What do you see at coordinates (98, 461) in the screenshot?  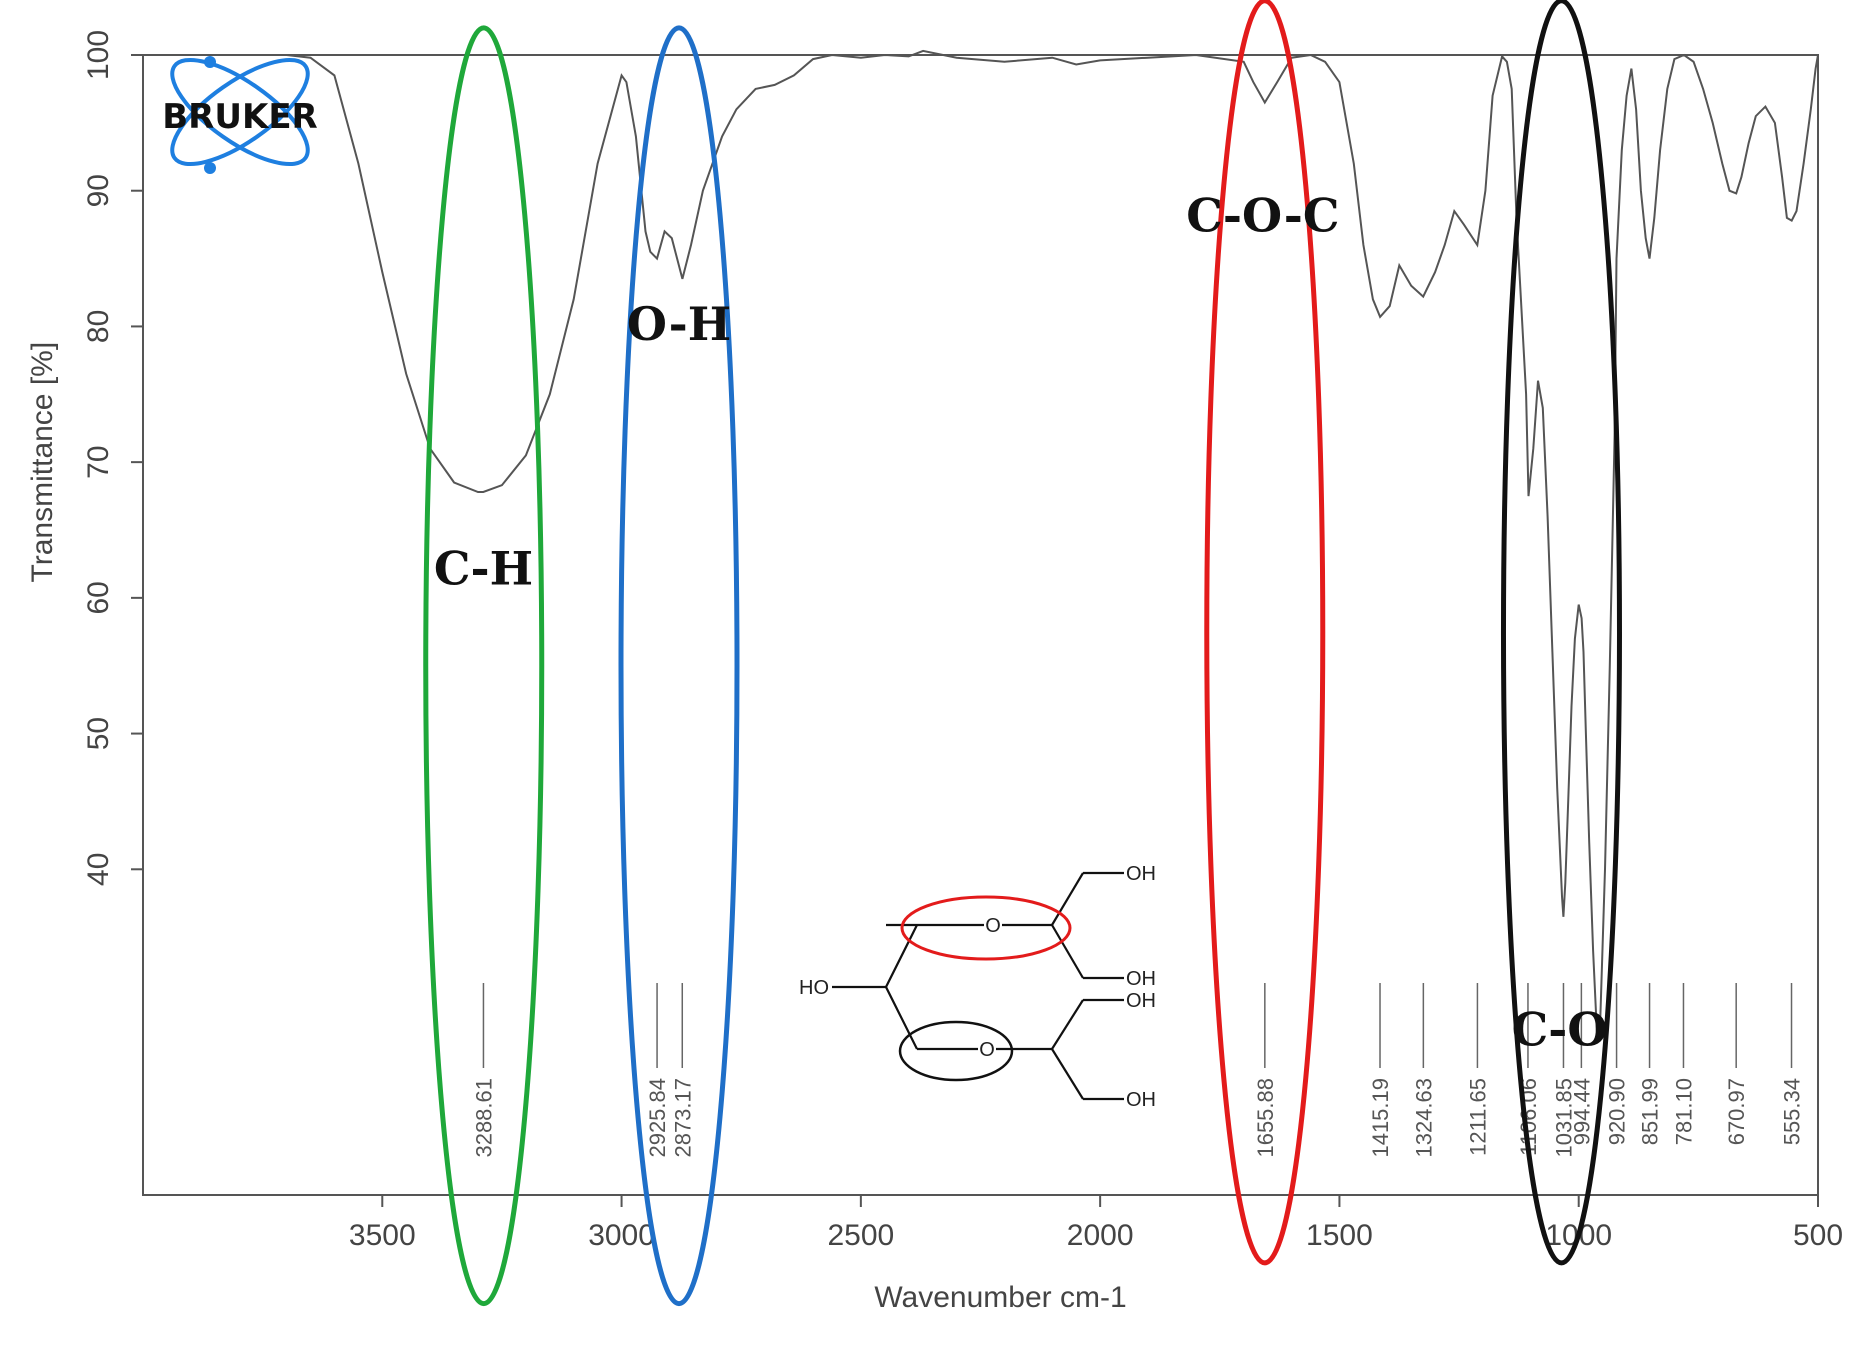 I see `y-tick-label: 70` at bounding box center [98, 461].